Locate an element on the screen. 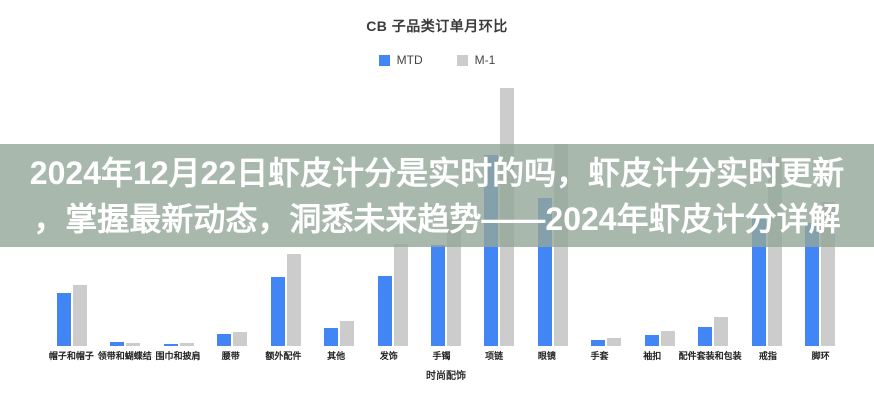 The image size is (874, 400). x-axis-label: 脚环 is located at coordinates (820, 356).